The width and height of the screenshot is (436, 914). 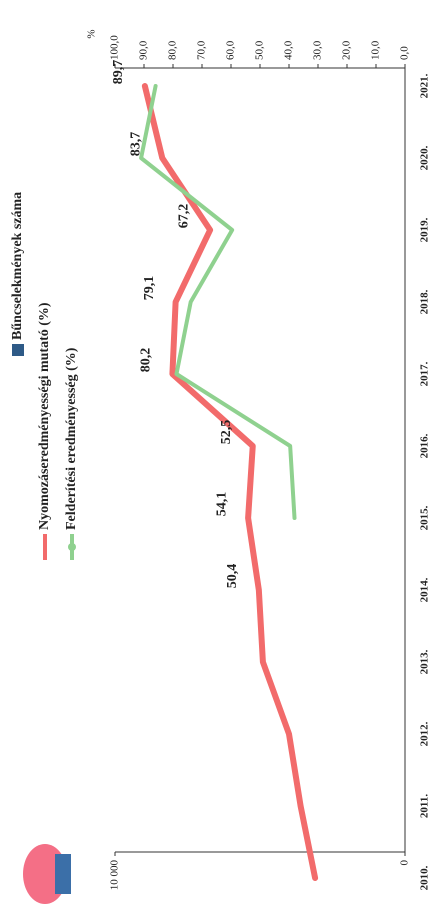 What do you see at coordinates (376, 50) in the screenshot?
I see `y2-tick-label: 10,0` at bounding box center [376, 50].